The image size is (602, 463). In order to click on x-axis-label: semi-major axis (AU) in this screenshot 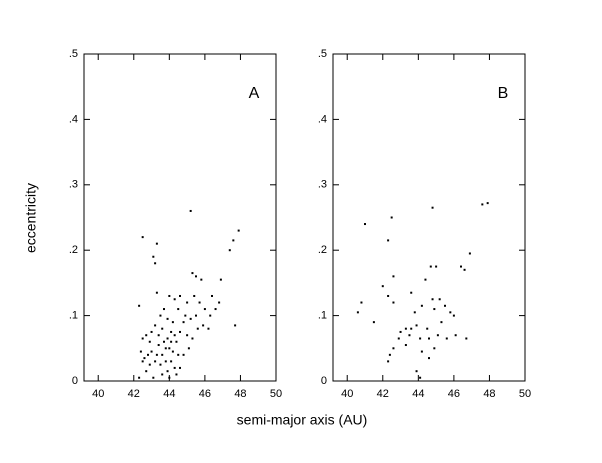, I will do `click(302, 420)`.